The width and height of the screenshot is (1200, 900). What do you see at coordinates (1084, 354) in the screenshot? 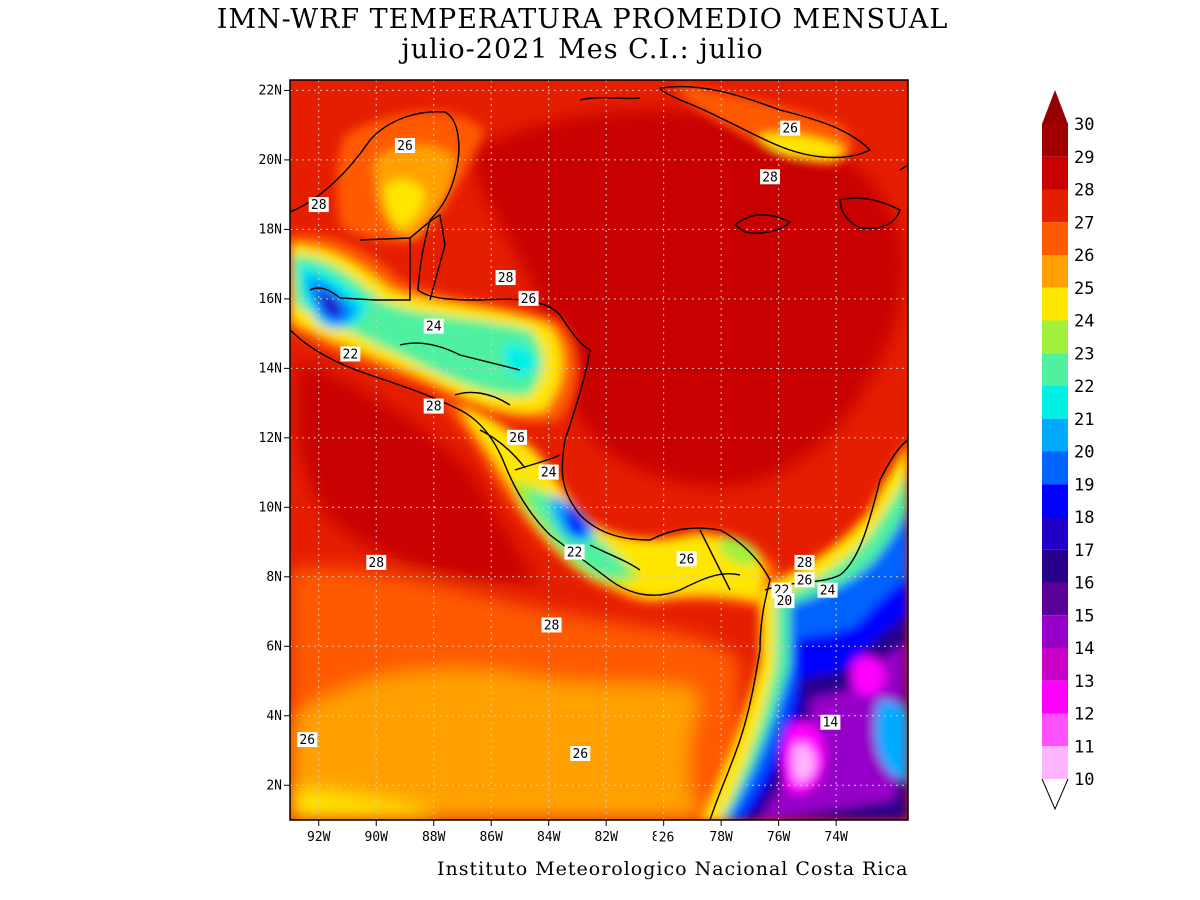
I see `colorbar-level-label: 23` at bounding box center [1084, 354].